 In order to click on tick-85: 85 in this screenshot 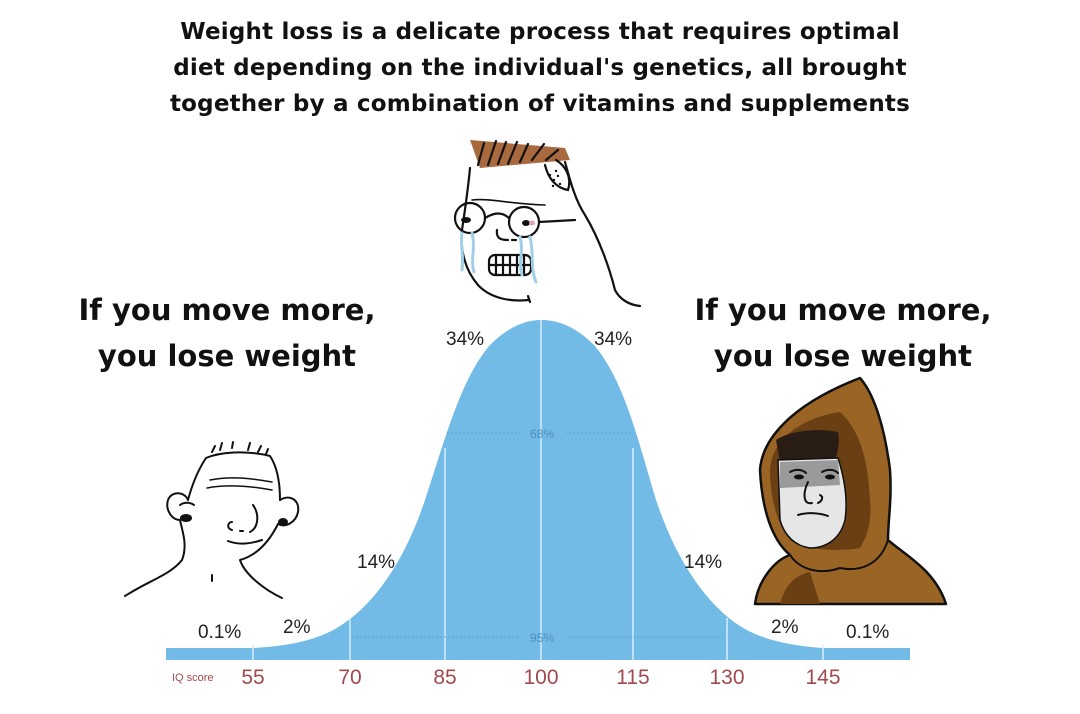, I will do `click(444, 677)`.